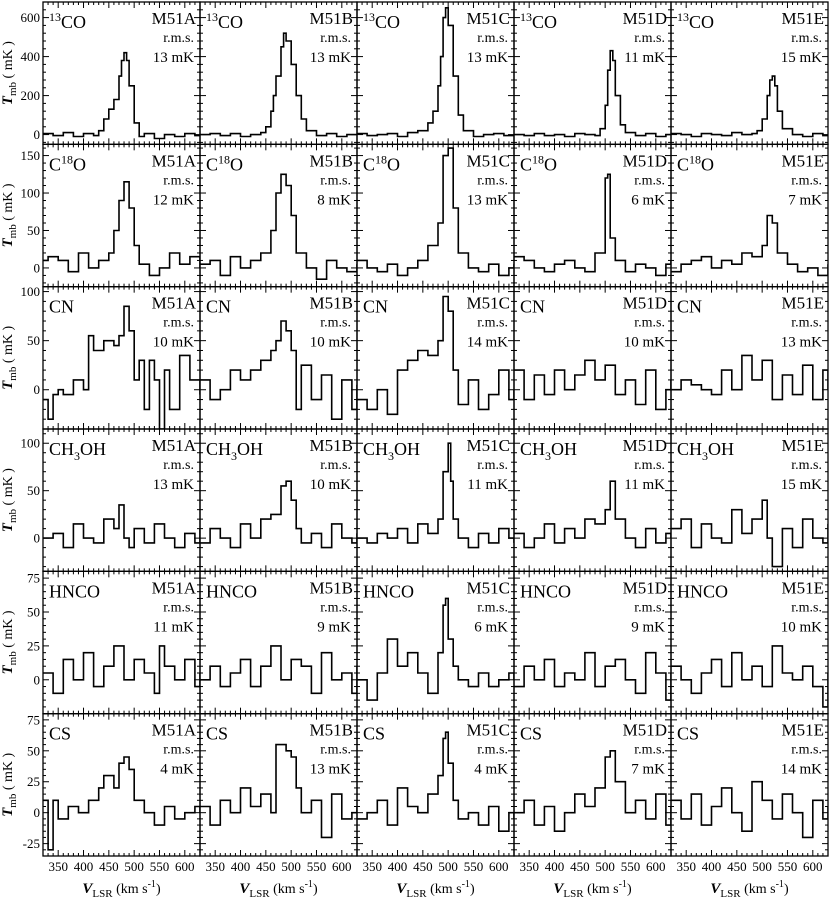 The width and height of the screenshot is (831, 900). What do you see at coordinates (31, 843) in the screenshot?
I see `y-tick-label: -25` at bounding box center [31, 843].